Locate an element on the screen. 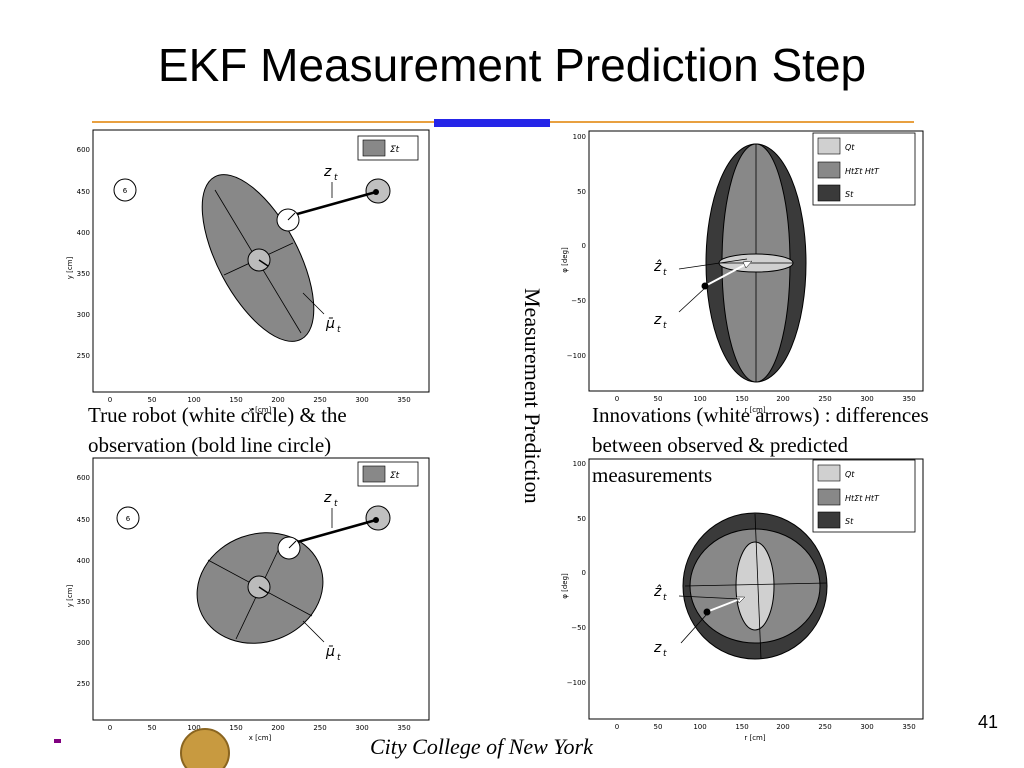 Image resolution: width=1024 pixels, height=768 pixels. legend-label: St is located at coordinates (849, 194).